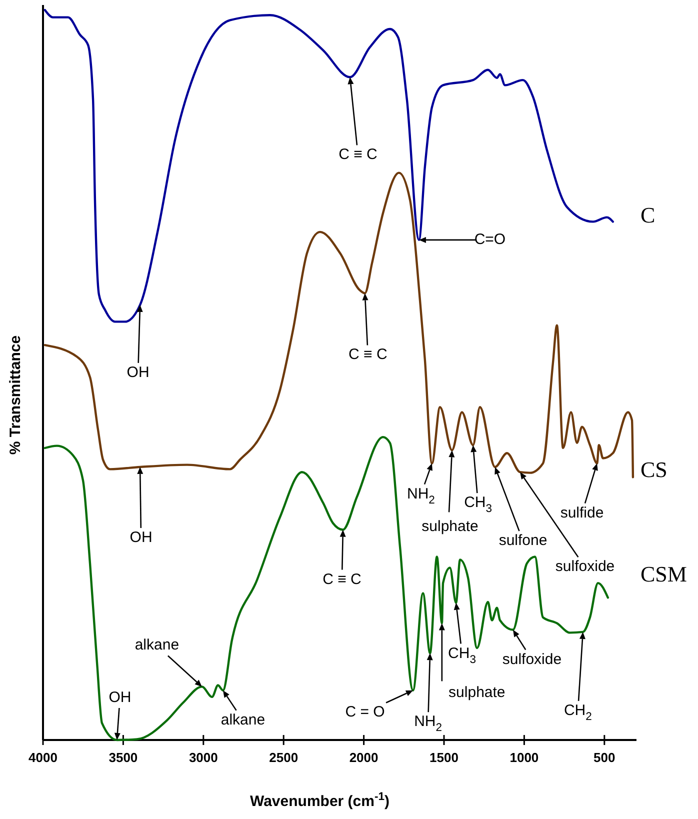 The height and width of the screenshot is (819, 698). Describe the element at coordinates (490, 239) in the screenshot. I see `annotation: C=O` at that location.